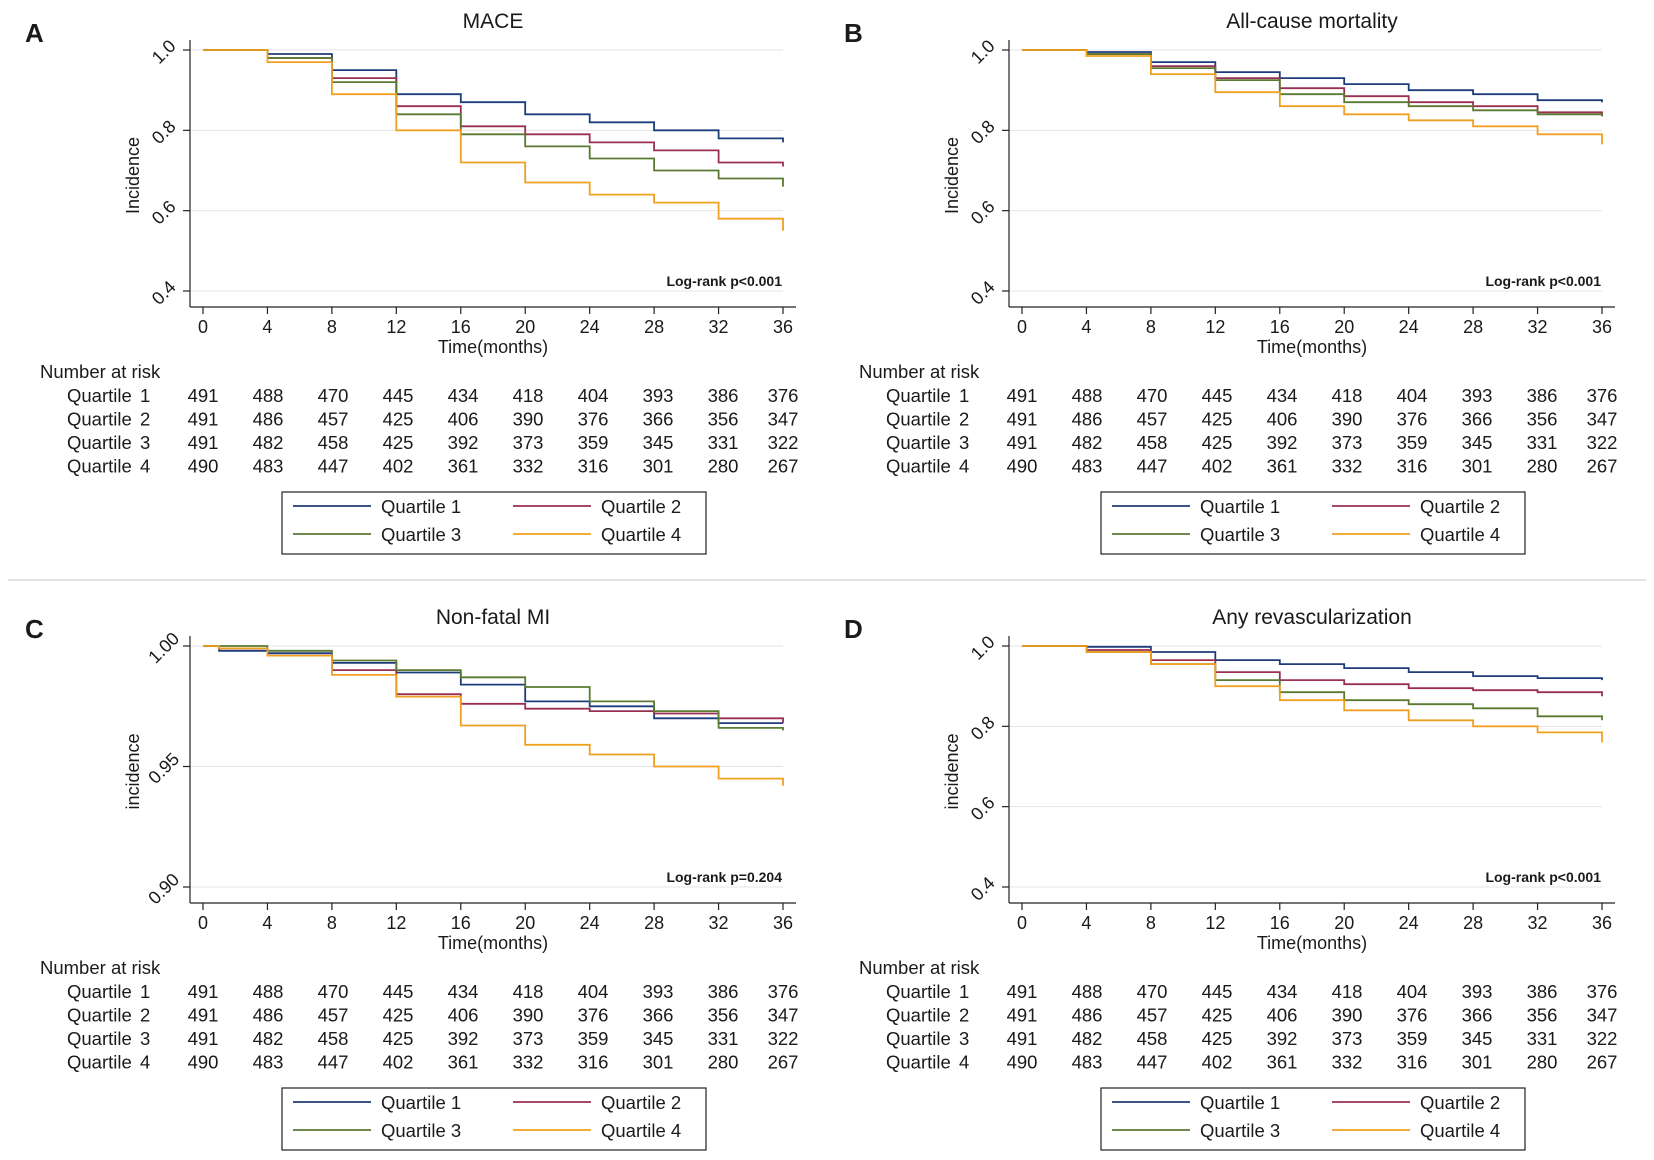 The image size is (1654, 1160). Describe the element at coordinates (493, 21) in the screenshot. I see `chart-title: MACE` at that location.